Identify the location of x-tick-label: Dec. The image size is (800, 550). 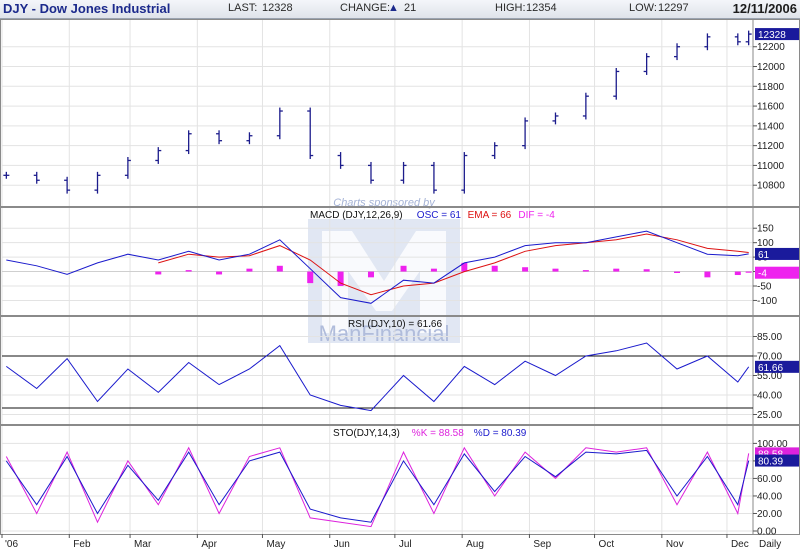
(740, 544).